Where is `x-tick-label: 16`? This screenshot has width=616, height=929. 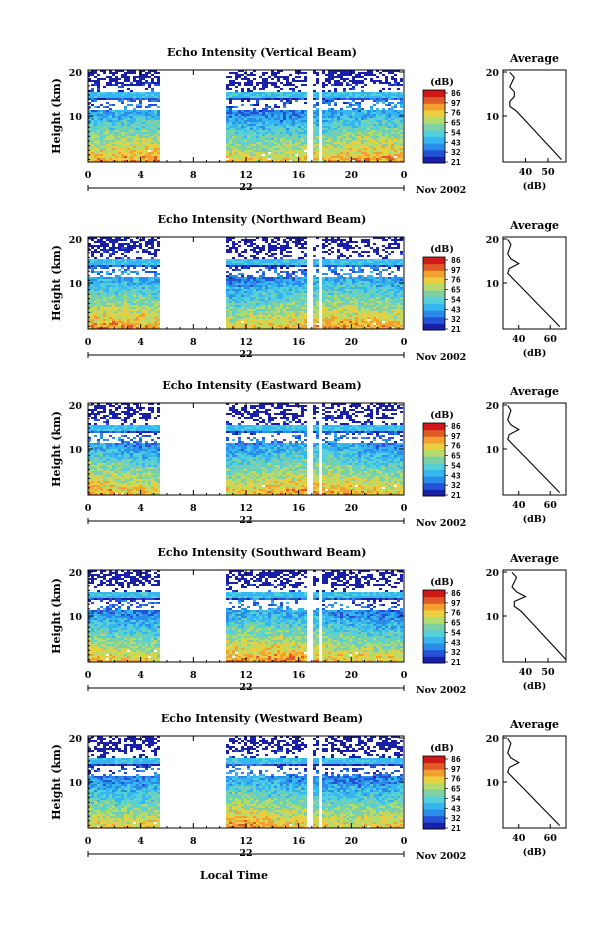
x-tick-label: 16 is located at coordinates (299, 175).